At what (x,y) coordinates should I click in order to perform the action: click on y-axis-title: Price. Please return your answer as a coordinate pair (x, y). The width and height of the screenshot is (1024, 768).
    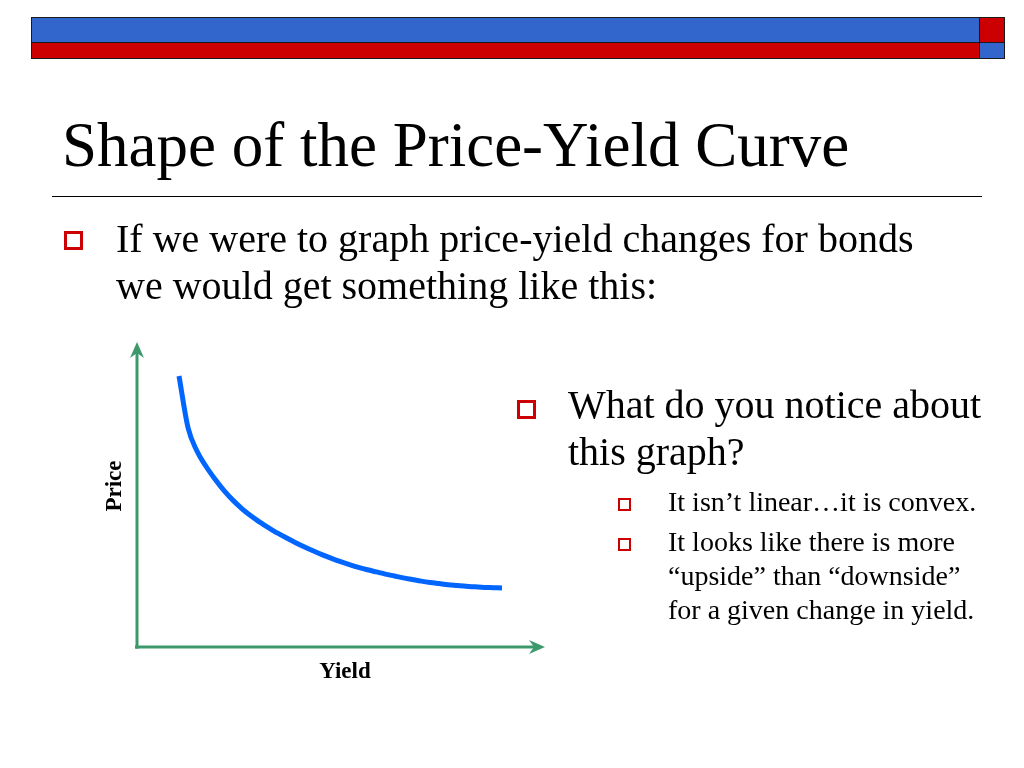
    Looking at the image, I should click on (113, 486).